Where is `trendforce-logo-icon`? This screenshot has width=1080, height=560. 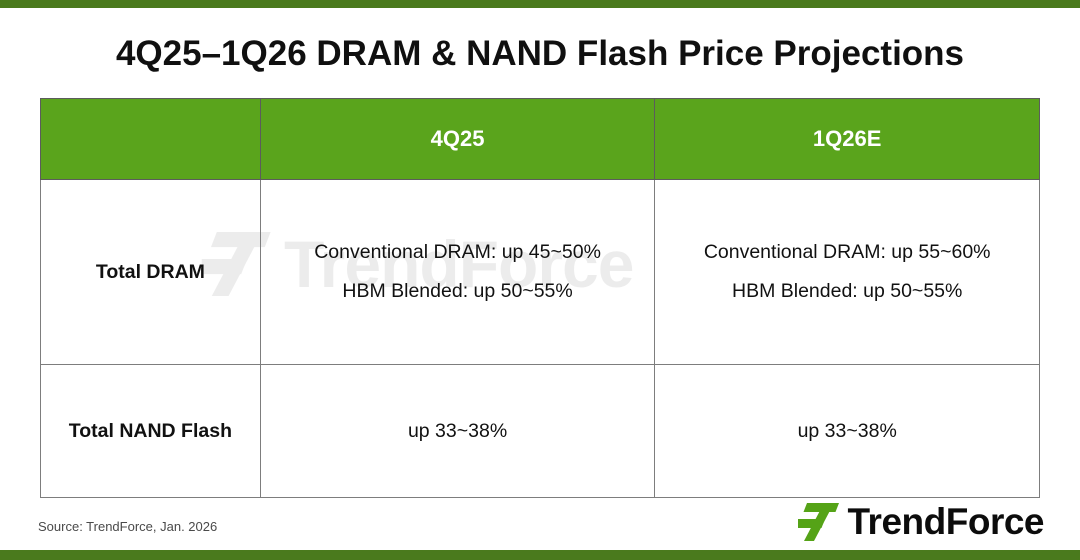 trendforce-logo-icon is located at coordinates (818, 522).